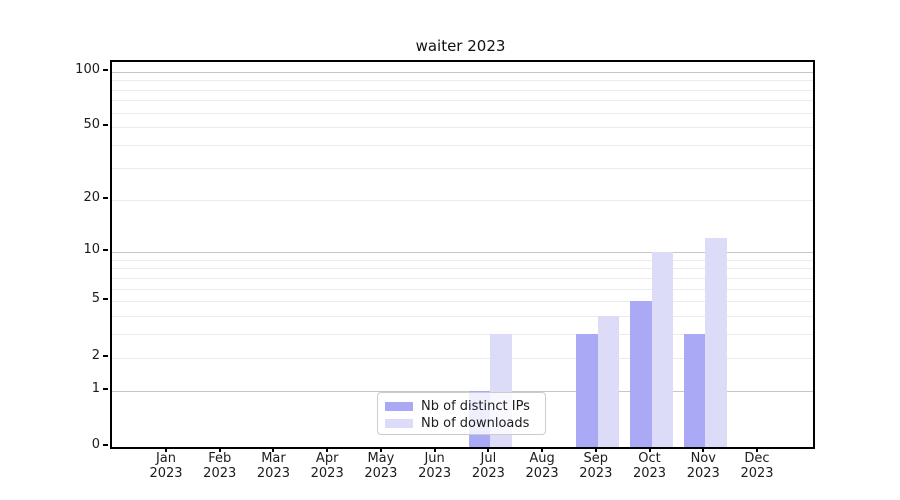  What do you see at coordinates (91, 250) in the screenshot?
I see `y-tick-label: 10` at bounding box center [91, 250].